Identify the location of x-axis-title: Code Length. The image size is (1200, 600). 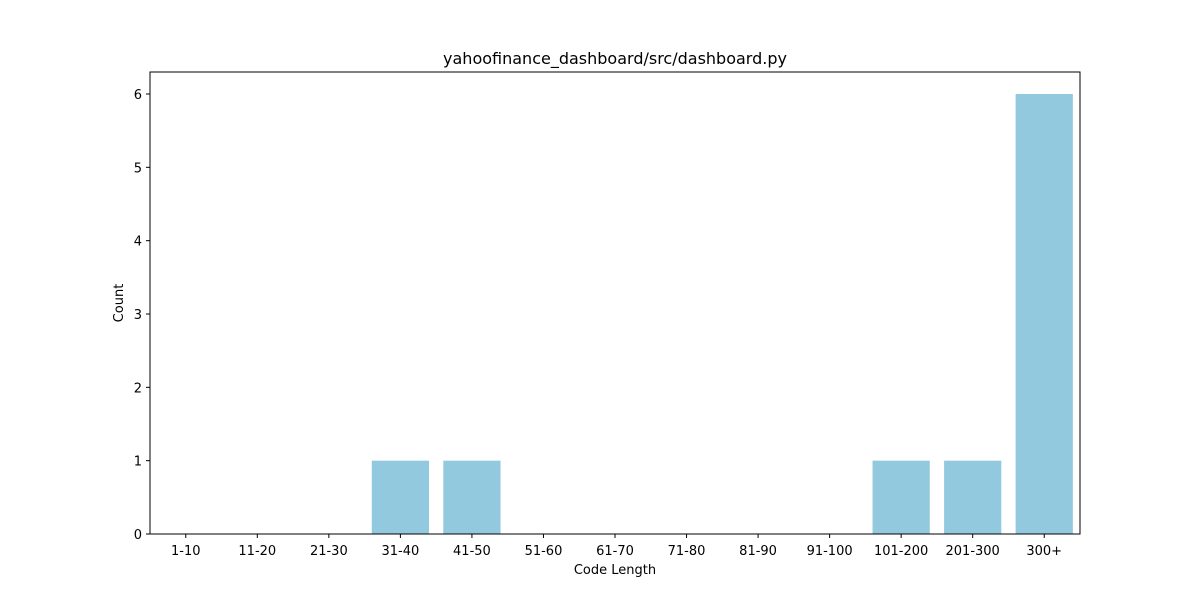
(615, 570).